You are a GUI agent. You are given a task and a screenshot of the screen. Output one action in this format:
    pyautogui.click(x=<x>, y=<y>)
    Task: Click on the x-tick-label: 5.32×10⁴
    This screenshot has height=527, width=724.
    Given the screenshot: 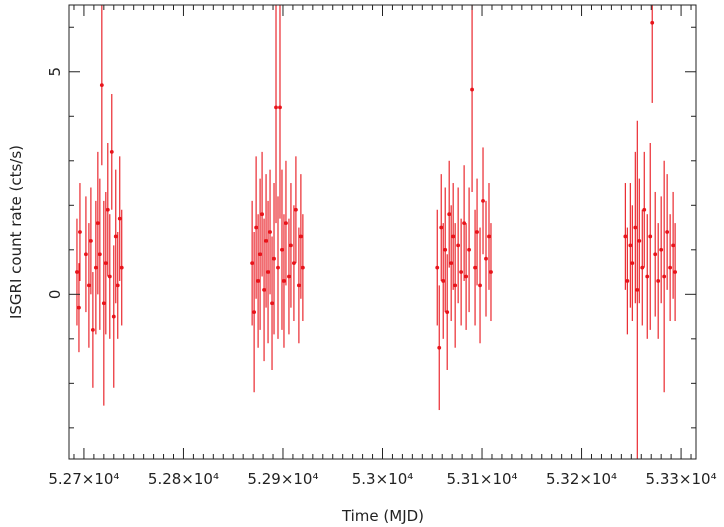 What is the action you would take?
    pyautogui.click(x=581, y=479)
    